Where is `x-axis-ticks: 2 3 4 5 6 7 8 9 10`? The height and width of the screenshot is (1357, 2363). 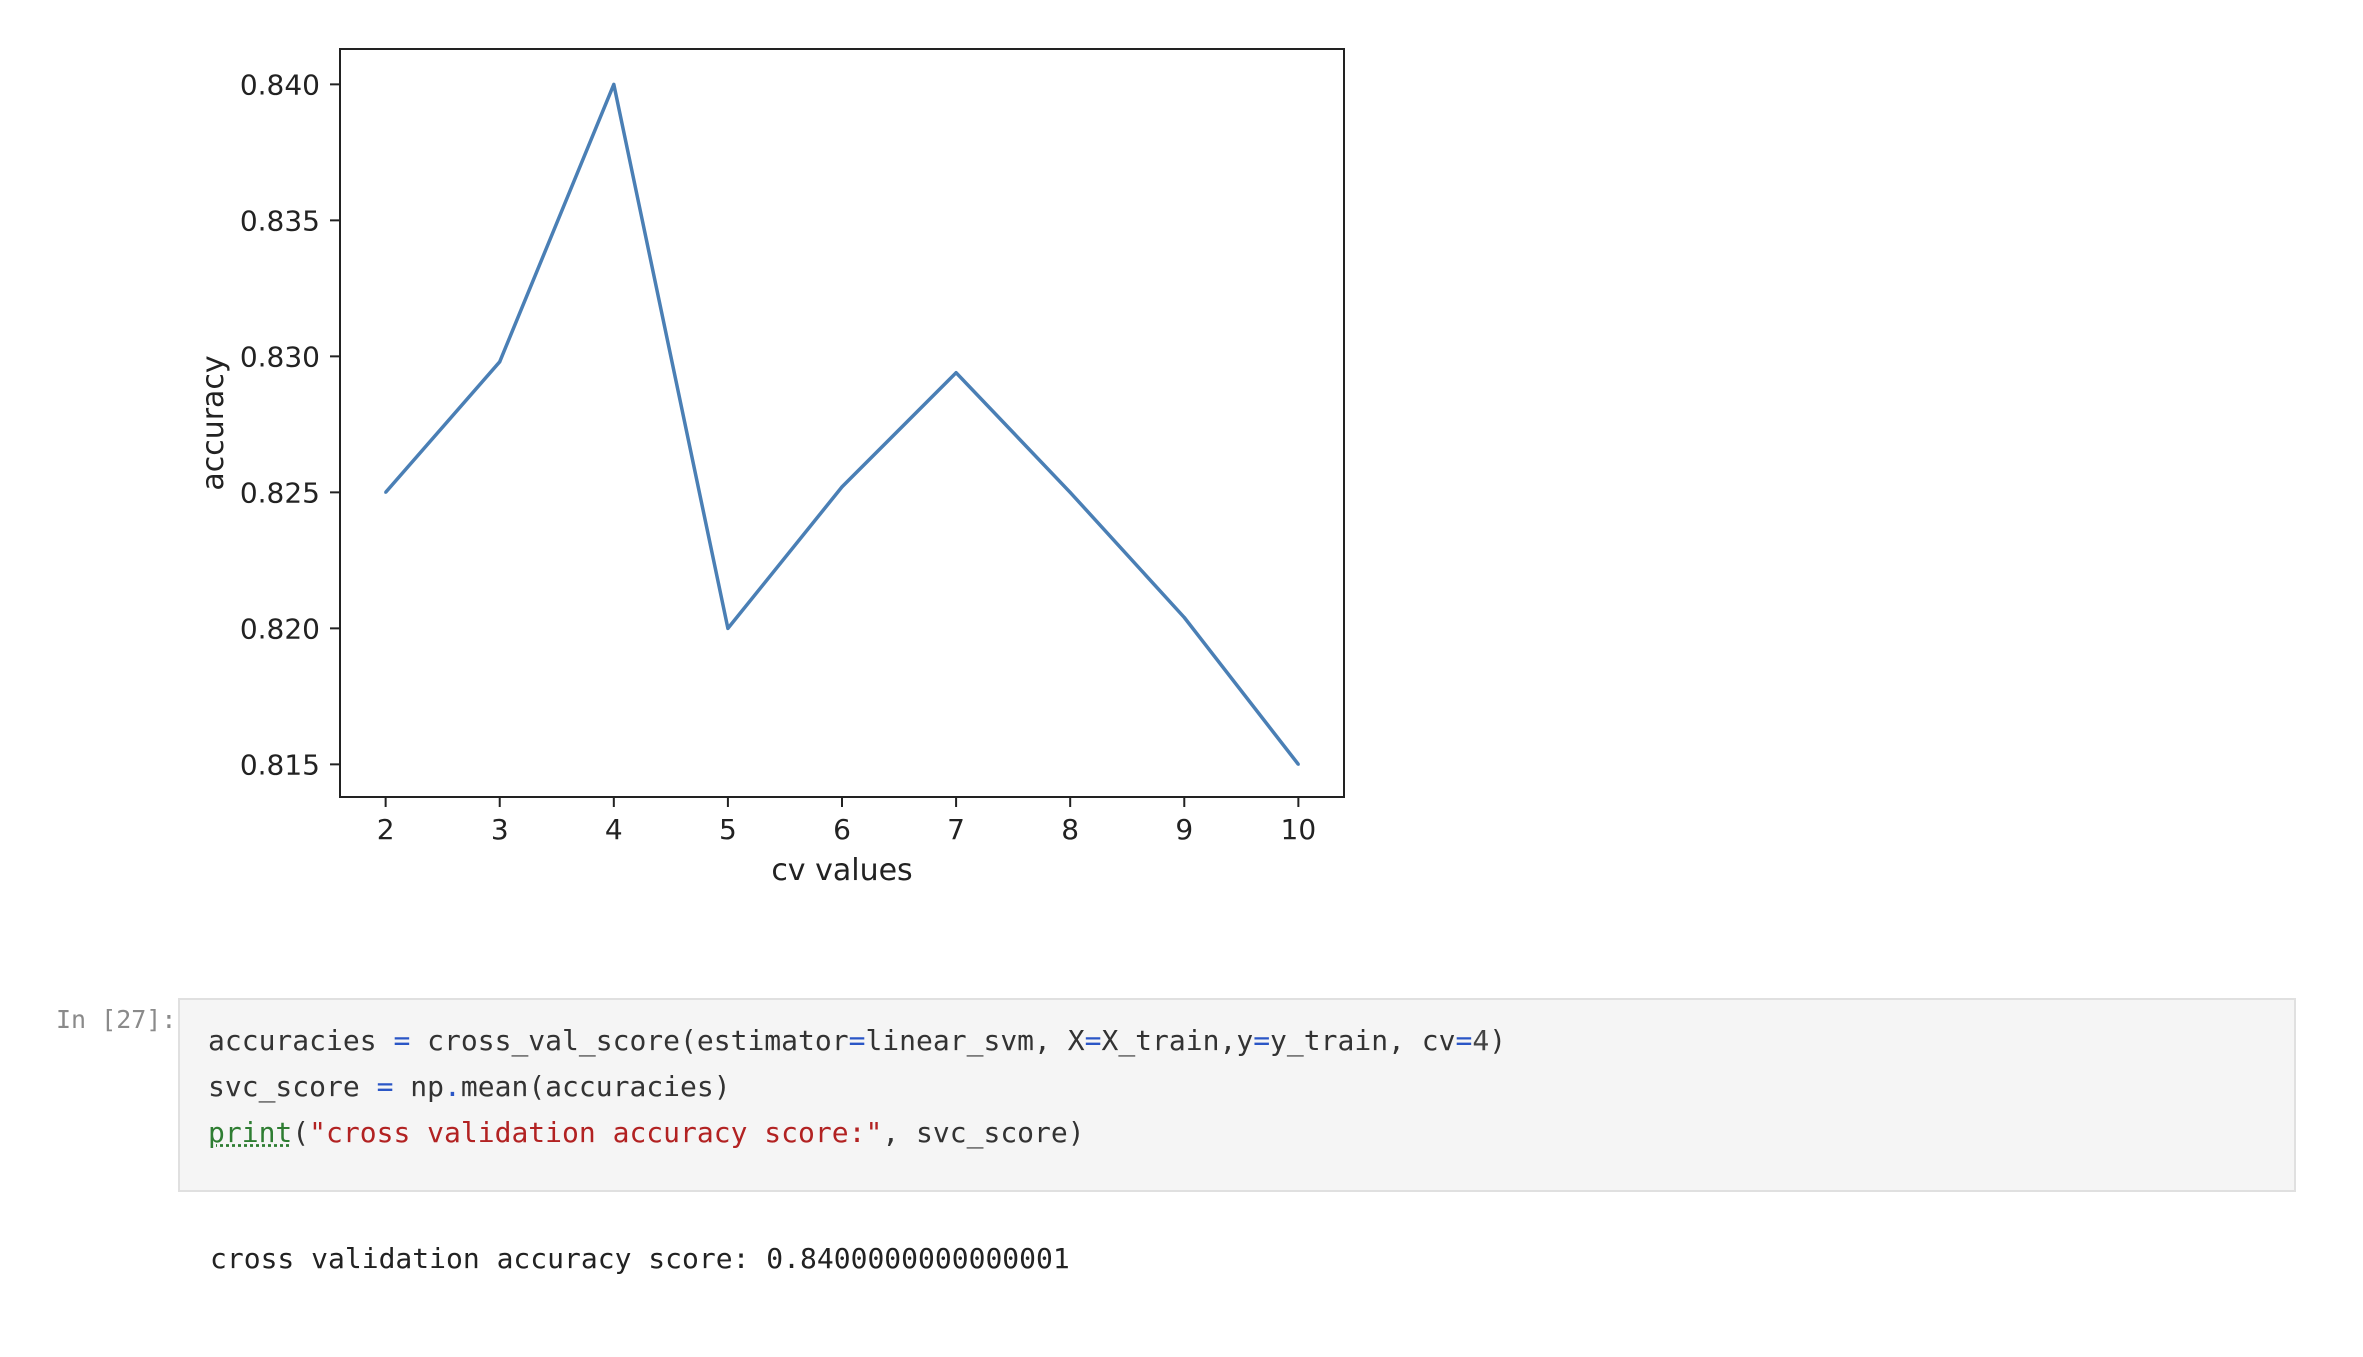
x-axis-ticks: 2 3 4 5 6 7 8 9 10 is located at coordinates (846, 821).